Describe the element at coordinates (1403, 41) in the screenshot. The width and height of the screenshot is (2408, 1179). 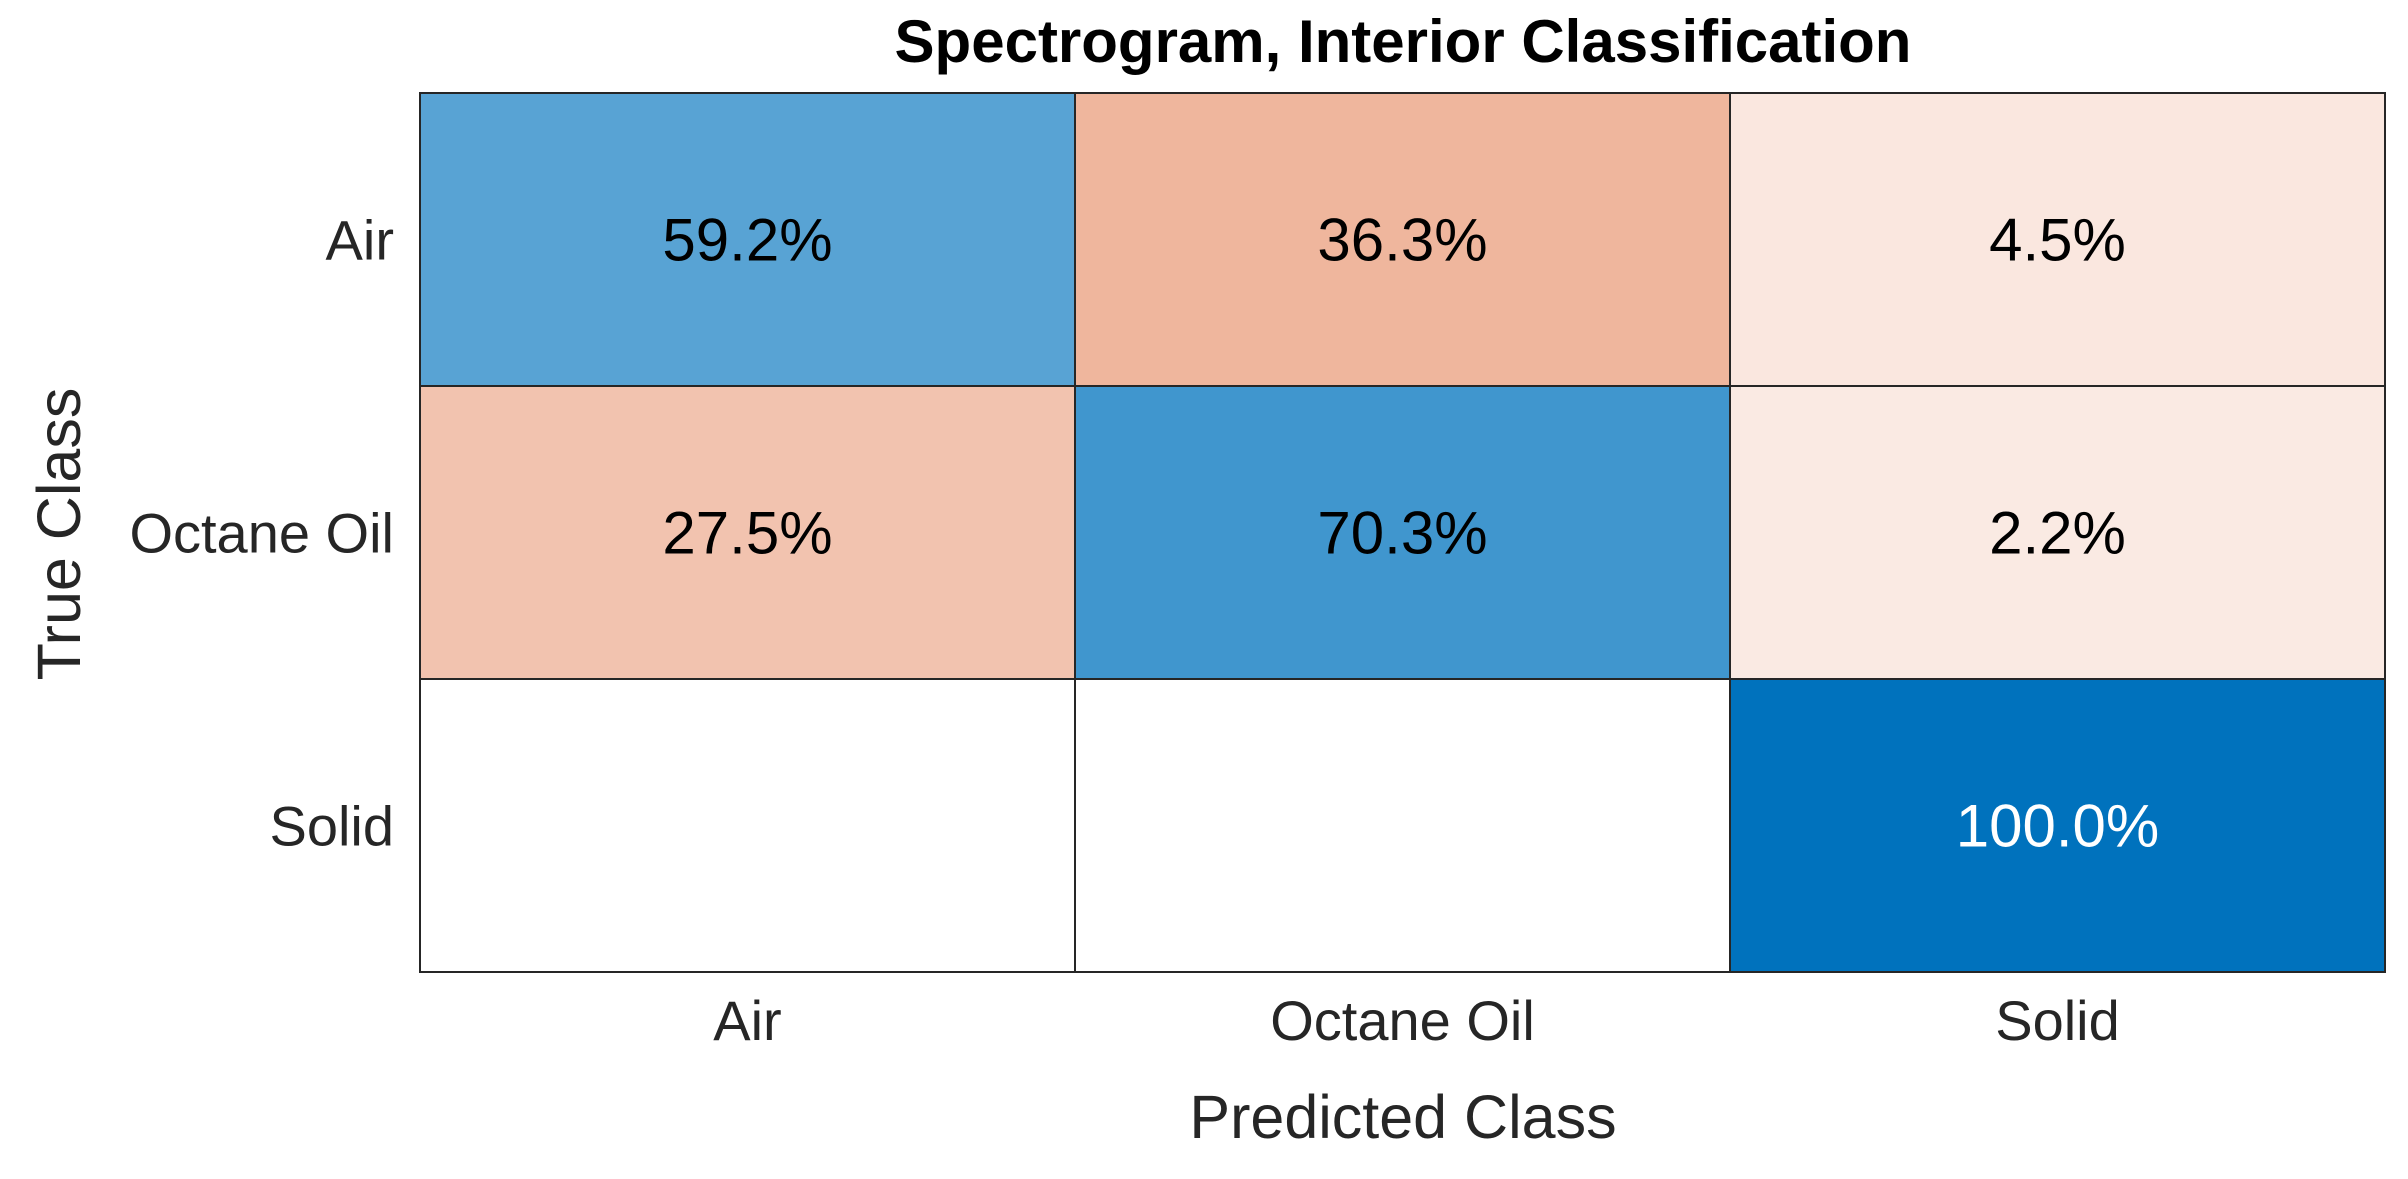
I see `chart-title: Spectrogram, Interior Classification` at that location.